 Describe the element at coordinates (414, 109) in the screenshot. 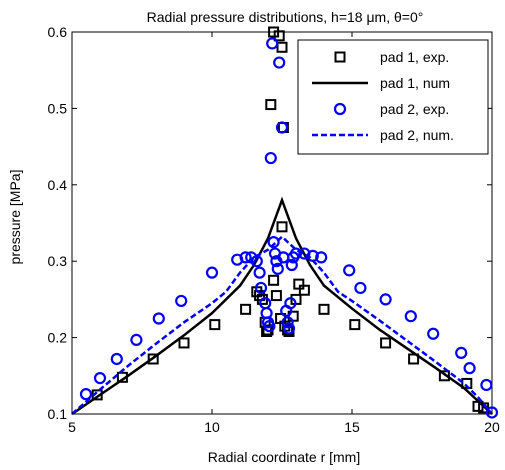

I see `legend-label: pad 2, exp.` at that location.